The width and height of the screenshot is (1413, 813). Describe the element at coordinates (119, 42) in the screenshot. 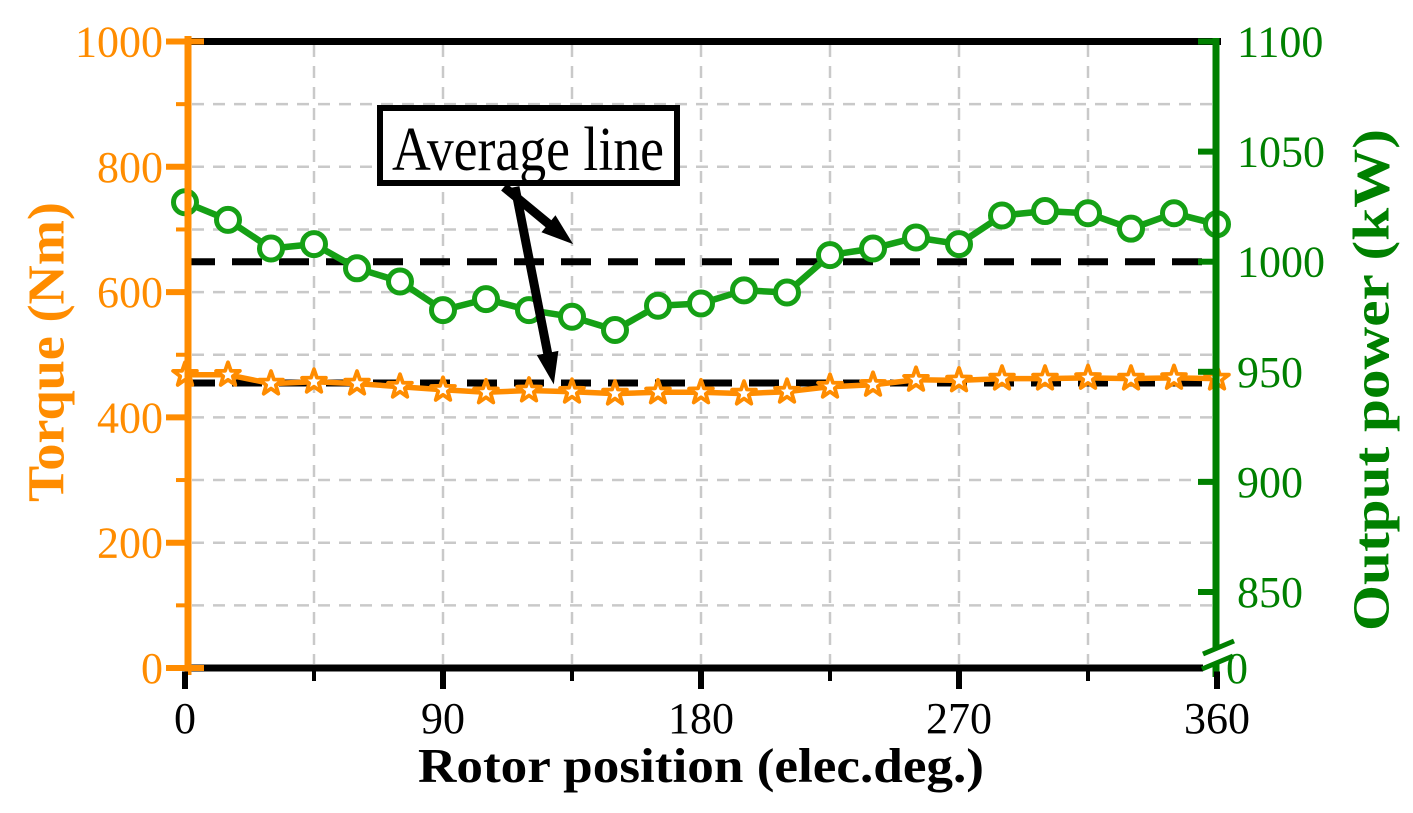

I see `left-tick-label: 1000` at that location.